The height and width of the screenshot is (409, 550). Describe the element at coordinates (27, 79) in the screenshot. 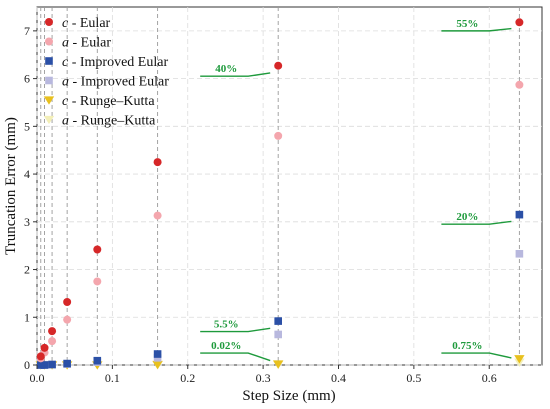

I see `y-tick-label: 6` at that location.